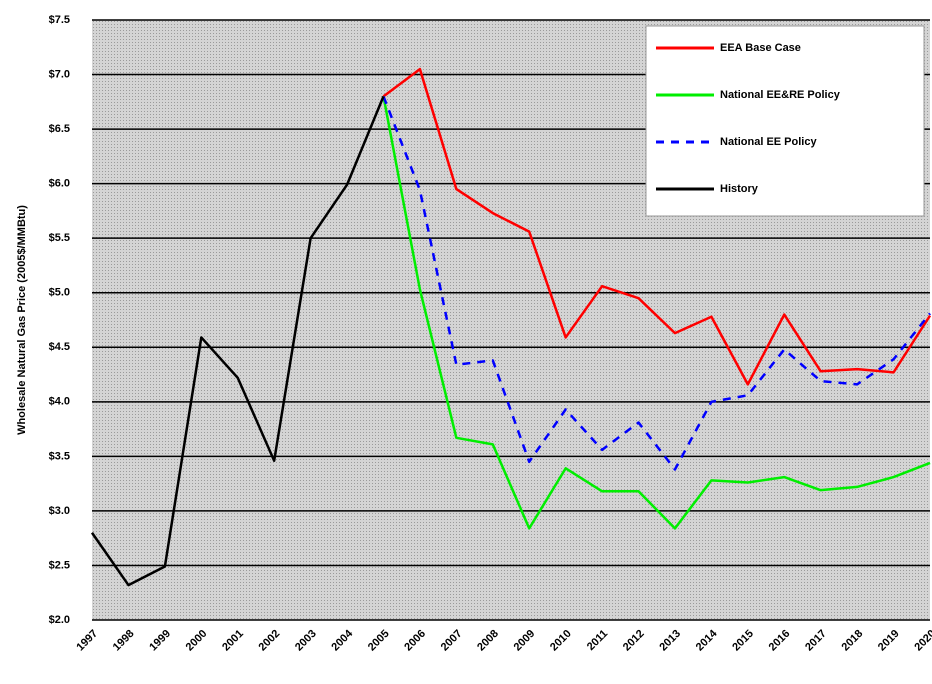  What do you see at coordinates (561, 641) in the screenshot?
I see `x-tick-label: 2010` at bounding box center [561, 641].